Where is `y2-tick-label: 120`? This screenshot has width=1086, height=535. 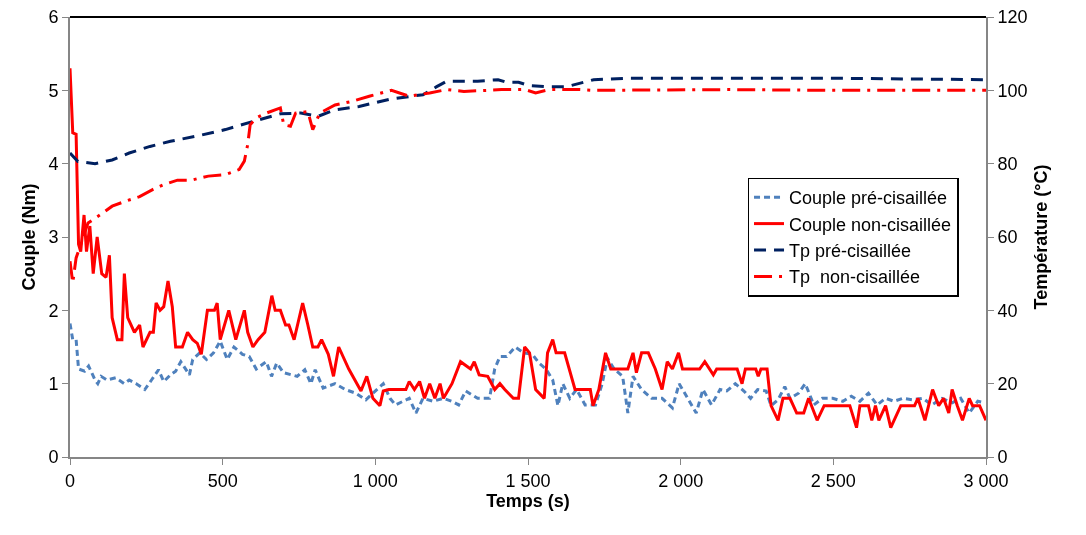 y2-tick-label: 120 is located at coordinates (1012, 17).